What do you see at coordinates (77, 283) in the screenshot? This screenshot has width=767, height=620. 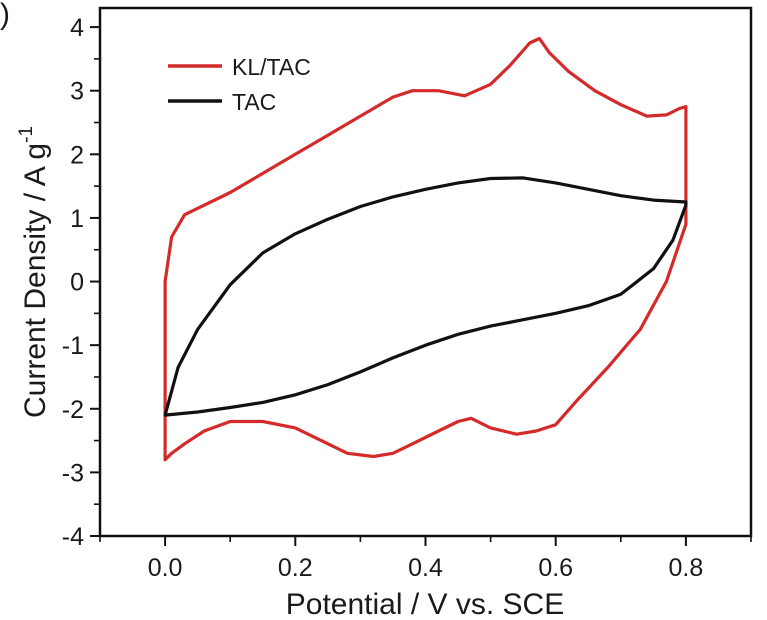 I see `y-tick-label: 0` at bounding box center [77, 283].